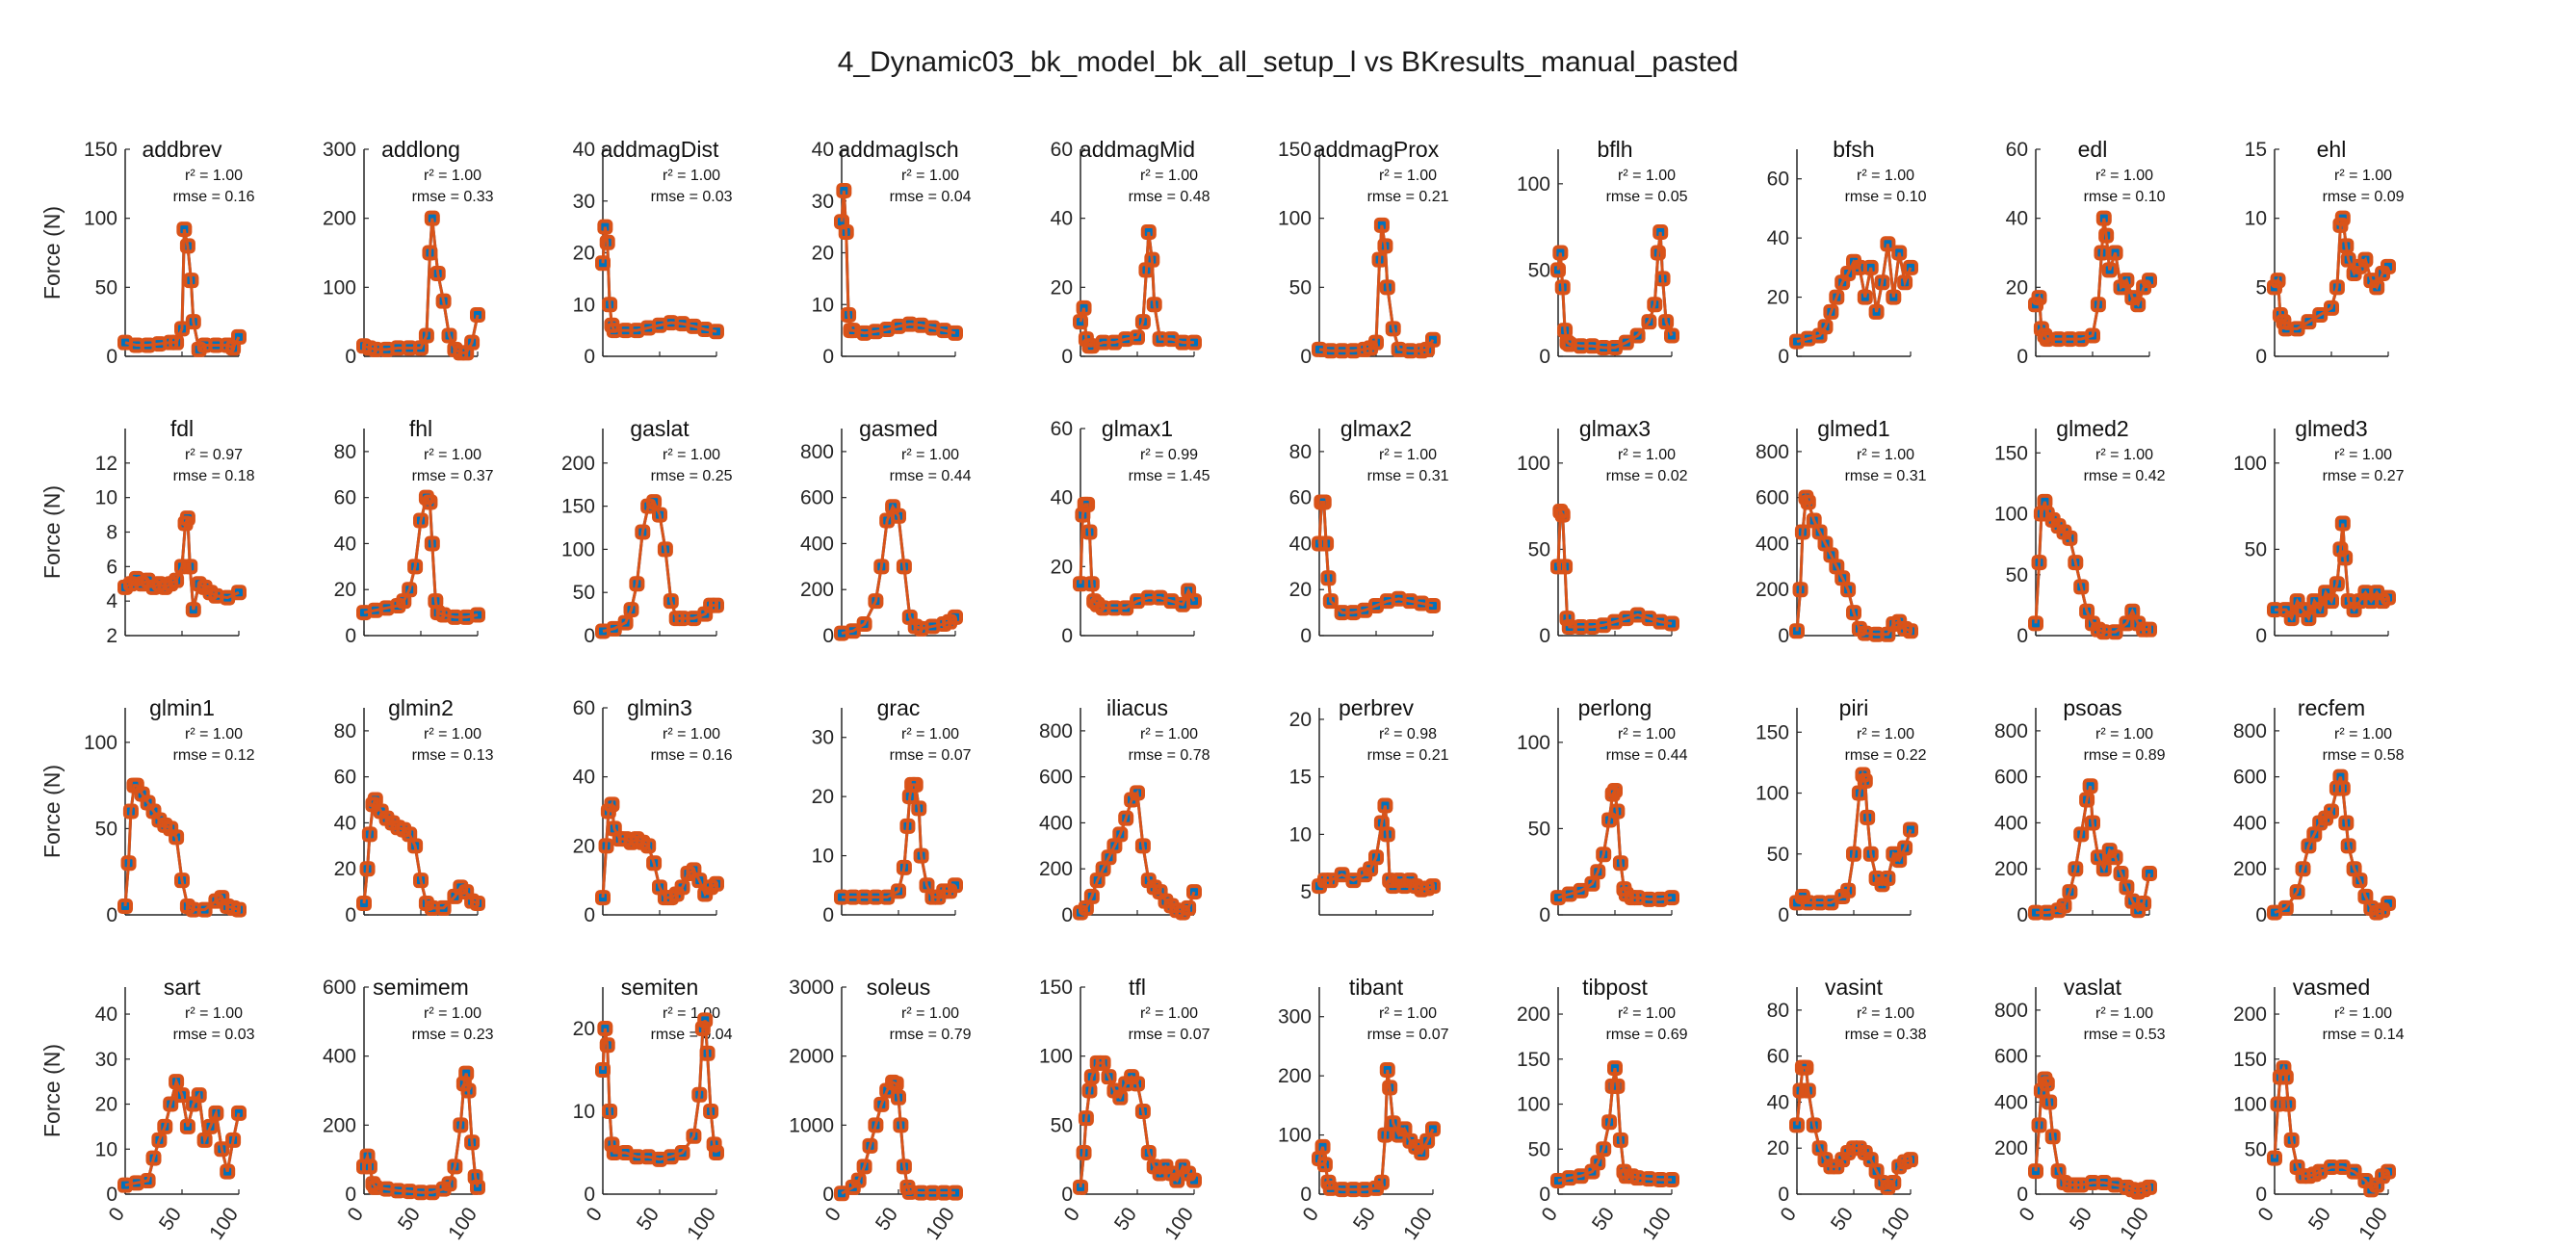  Describe the element at coordinates (1841, 531) in the screenshot. I see `subplot-glmed1: 0 200 400 600 800 glmed1 r² = 1.00 rmse = 0.31` at that location.